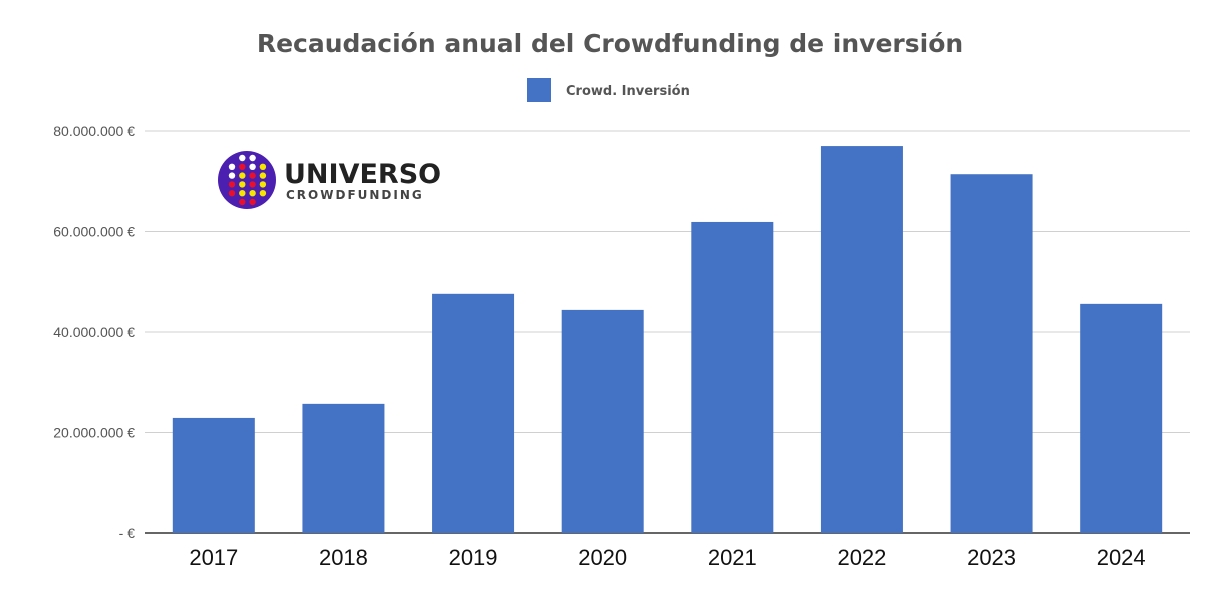 Image resolution: width=1212 pixels, height=597 pixels. I want to click on x-tick-label: 2021, so click(732, 557).